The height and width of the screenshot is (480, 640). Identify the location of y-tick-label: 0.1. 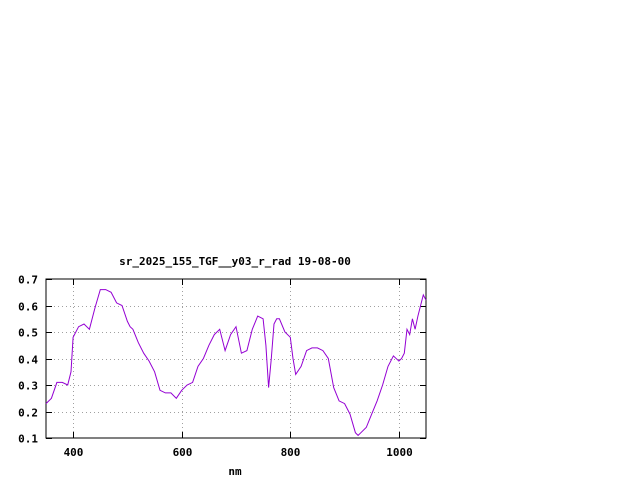
(28, 439).